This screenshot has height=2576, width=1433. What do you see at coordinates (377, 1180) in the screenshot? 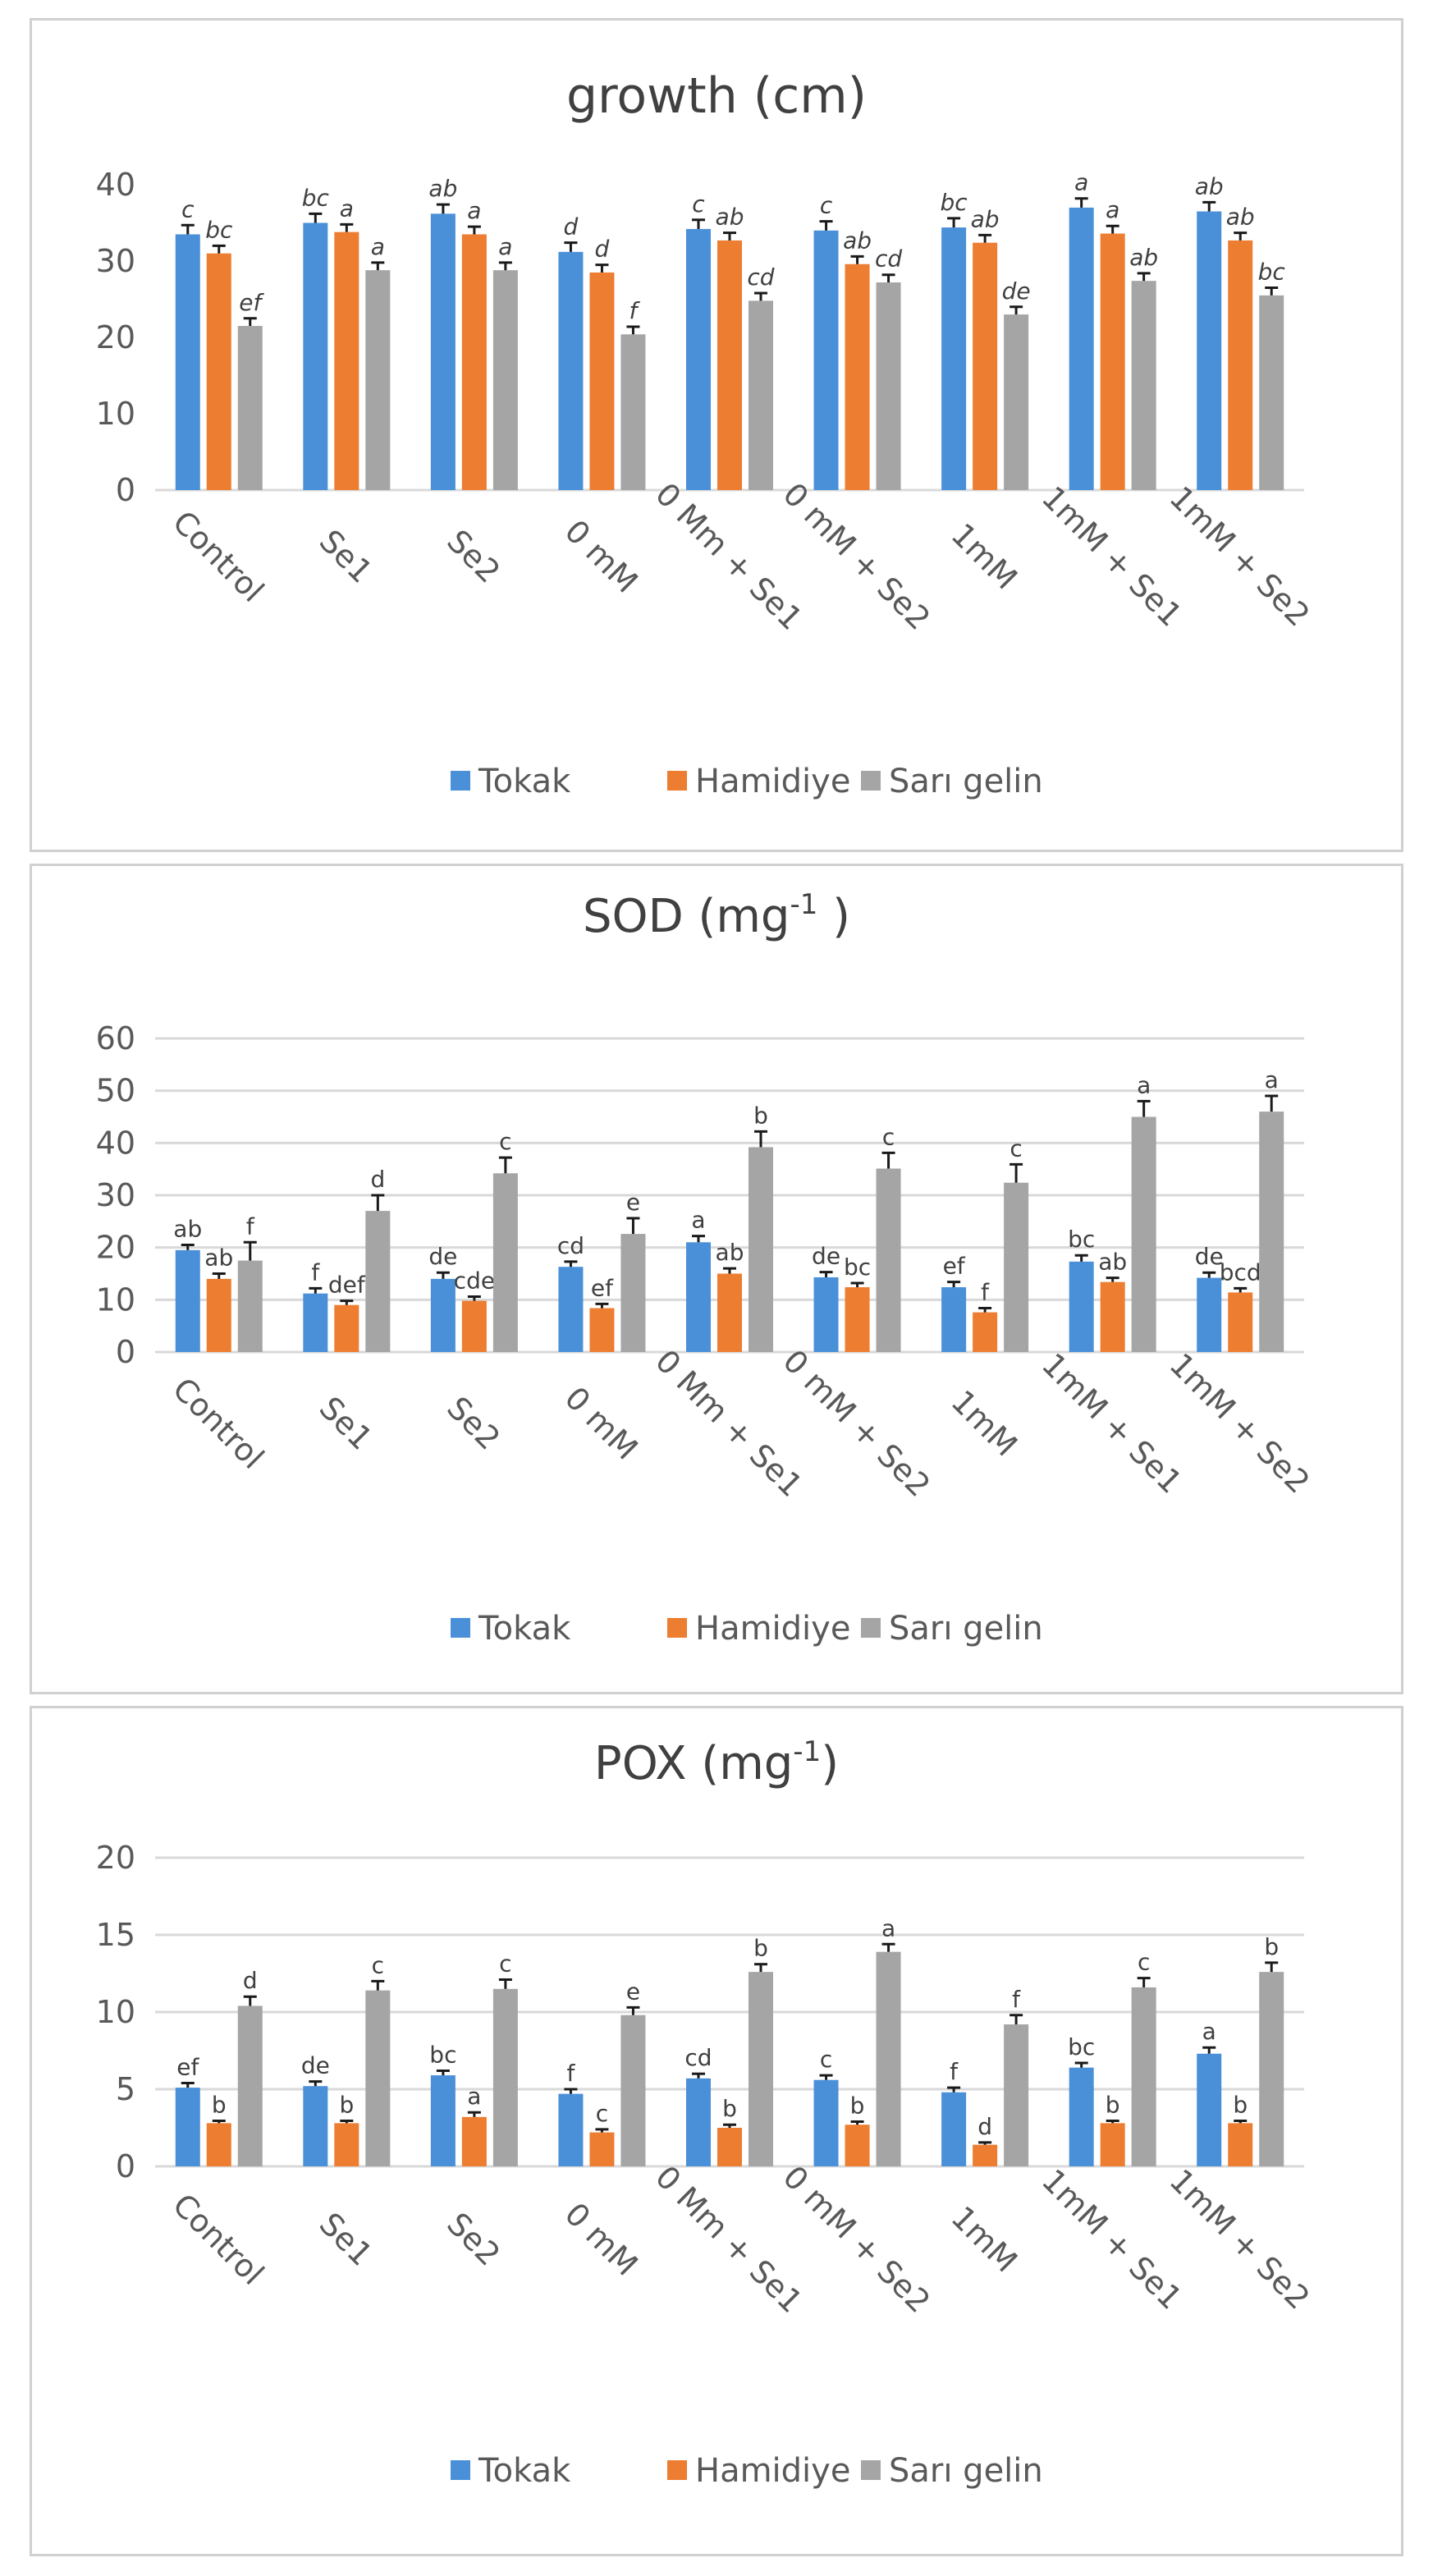
I see `significance-label: d` at bounding box center [377, 1180].